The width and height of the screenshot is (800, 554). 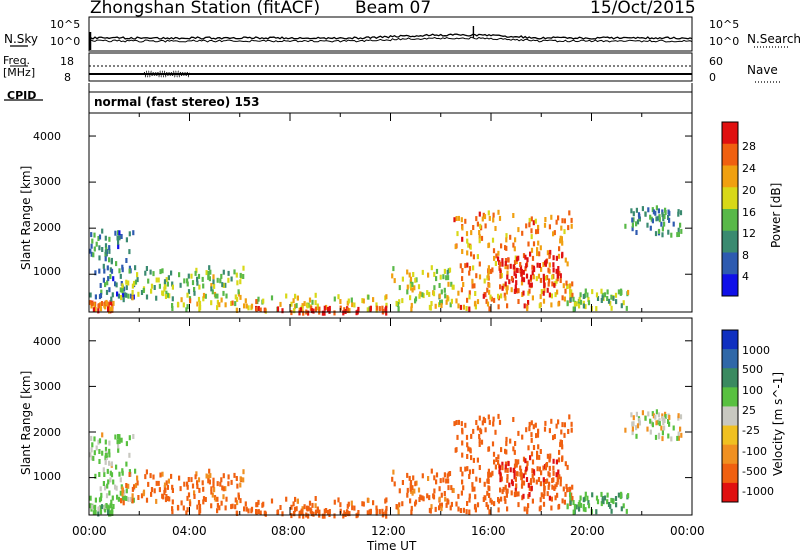 I want to click on power-cbar-tick: 28, so click(x=749, y=146).